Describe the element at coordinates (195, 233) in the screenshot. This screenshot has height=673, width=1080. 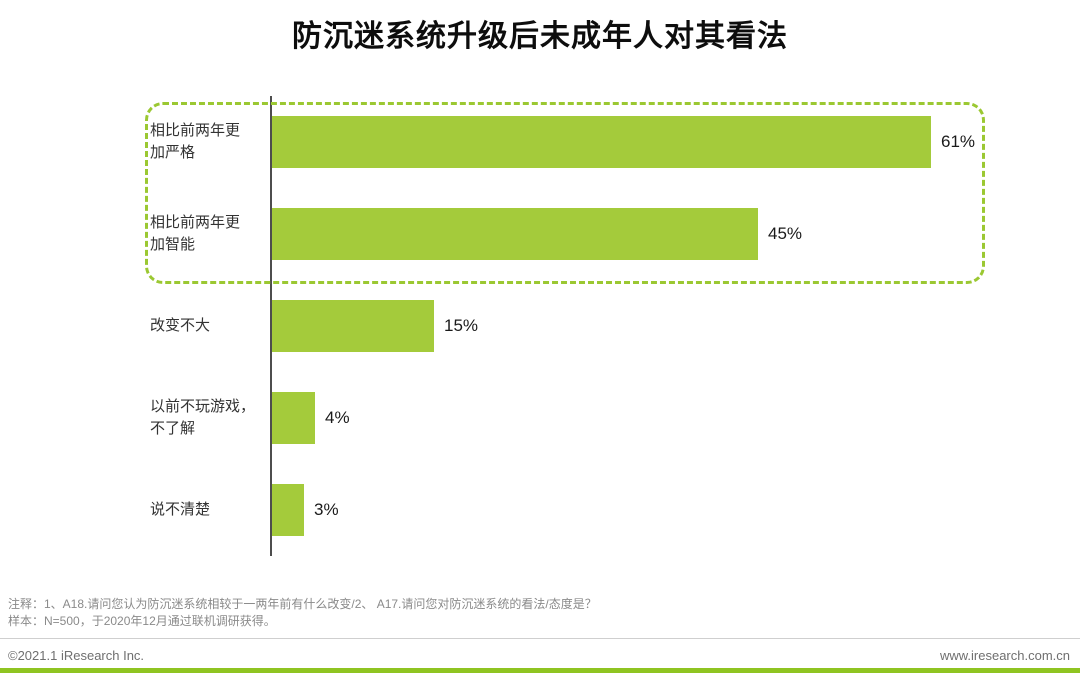
I see `category-label: 相比前两年更 加智能` at that location.